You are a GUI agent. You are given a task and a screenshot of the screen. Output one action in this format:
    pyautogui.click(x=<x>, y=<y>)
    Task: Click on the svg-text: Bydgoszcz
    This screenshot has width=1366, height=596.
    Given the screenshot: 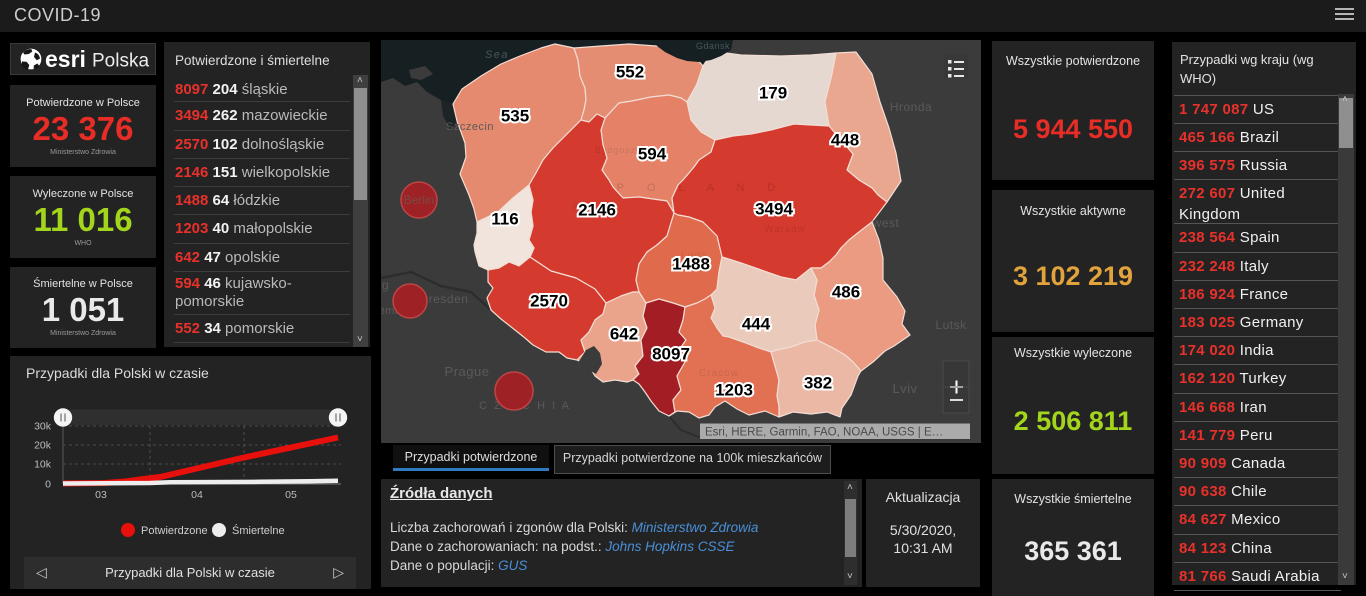 What is the action you would take?
    pyautogui.click(x=621, y=150)
    